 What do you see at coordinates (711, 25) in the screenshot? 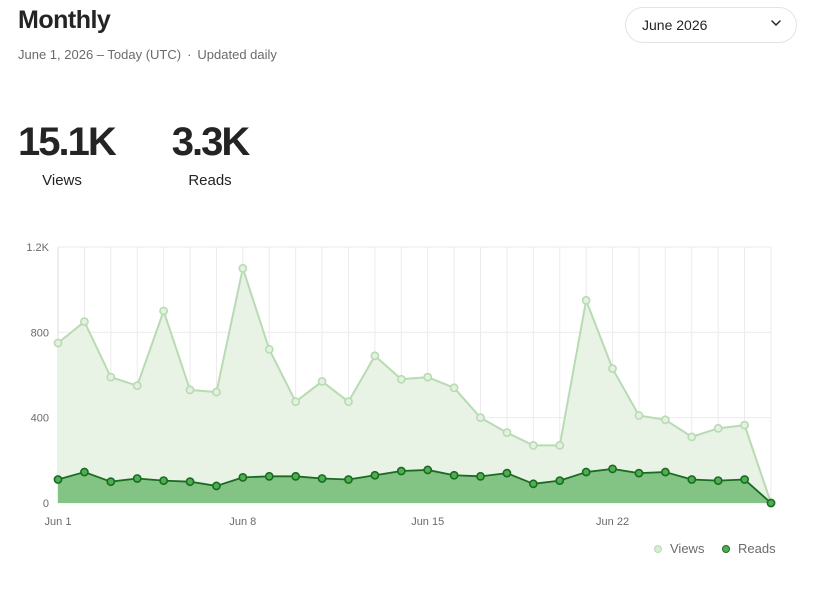
I see `month-select: June 2026` at bounding box center [711, 25].